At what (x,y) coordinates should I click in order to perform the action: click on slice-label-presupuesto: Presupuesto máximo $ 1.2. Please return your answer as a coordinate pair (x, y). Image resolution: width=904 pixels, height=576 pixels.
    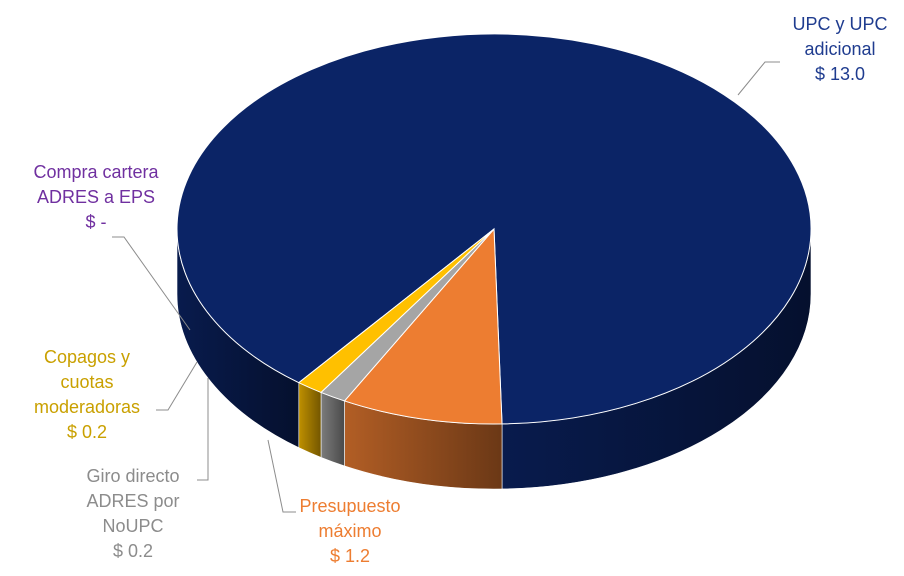
    Looking at the image, I should click on (350, 531).